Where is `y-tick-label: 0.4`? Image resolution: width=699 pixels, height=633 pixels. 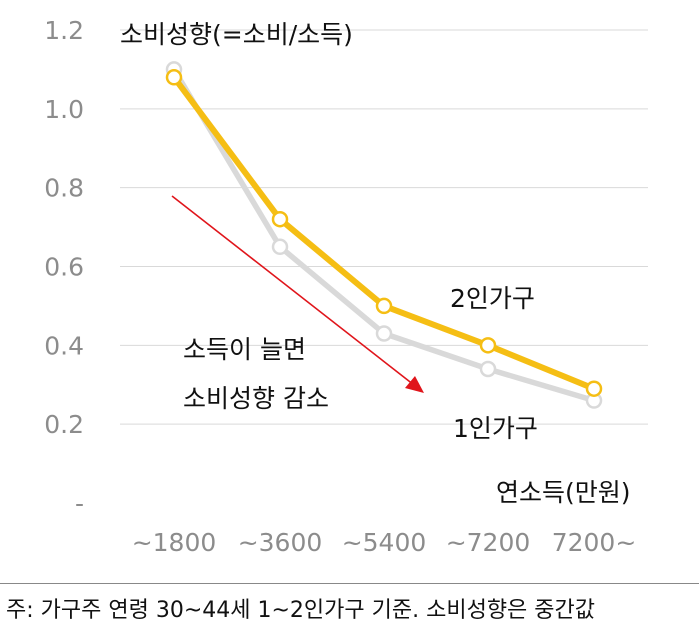
y-tick-label: 0.4 is located at coordinates (64, 345).